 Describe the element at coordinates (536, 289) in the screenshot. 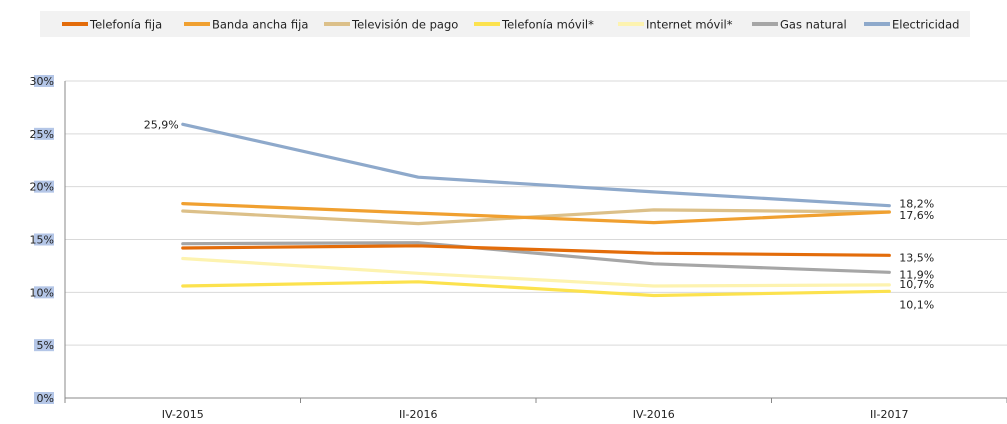

I see `series-line-telefonia-movil` at that location.